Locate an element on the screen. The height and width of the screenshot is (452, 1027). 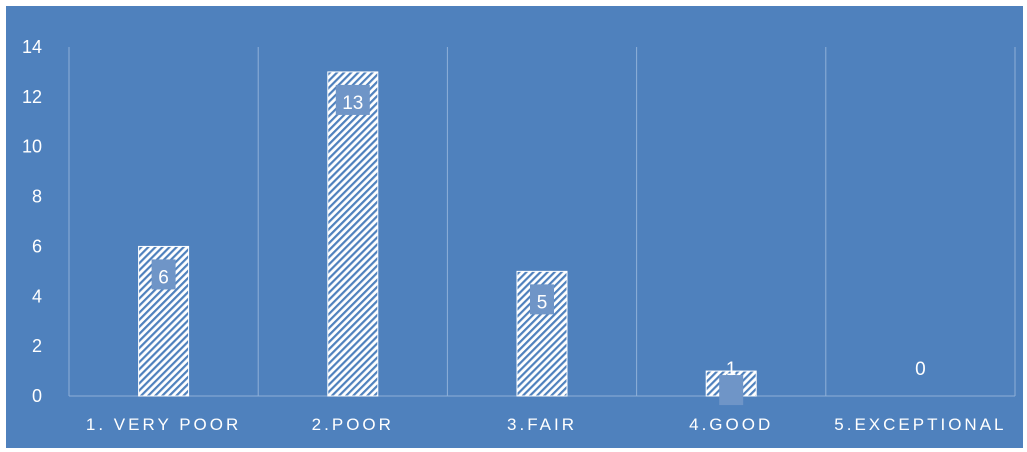
y-tick-label: 4 is located at coordinates (37, 296).